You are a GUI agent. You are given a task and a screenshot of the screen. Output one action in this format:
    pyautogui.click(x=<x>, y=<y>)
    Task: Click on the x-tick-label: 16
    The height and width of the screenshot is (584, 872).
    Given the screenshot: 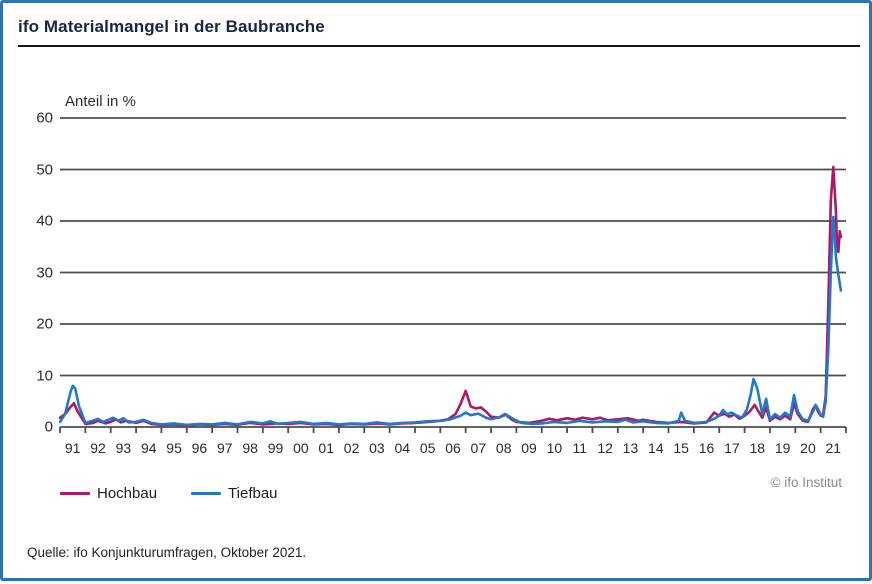 What is the action you would take?
    pyautogui.click(x=706, y=448)
    